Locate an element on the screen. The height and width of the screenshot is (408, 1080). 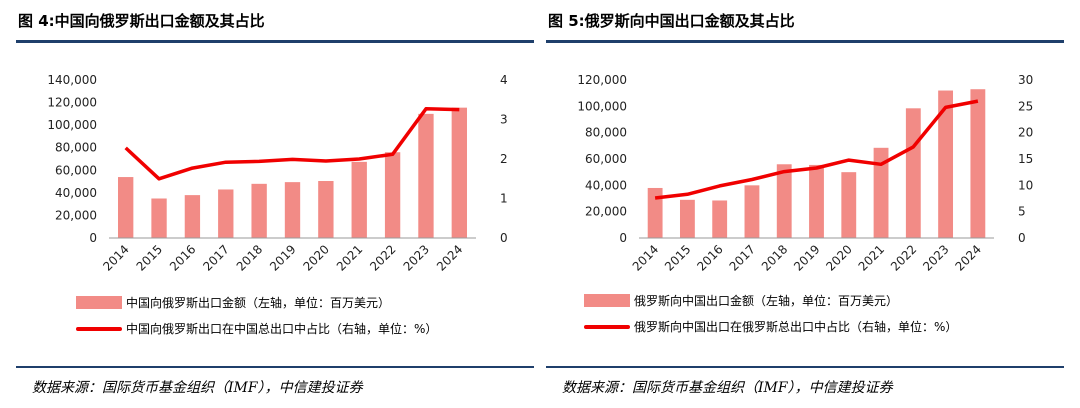
right-axis-tick-label: 4 is located at coordinates (504, 80).